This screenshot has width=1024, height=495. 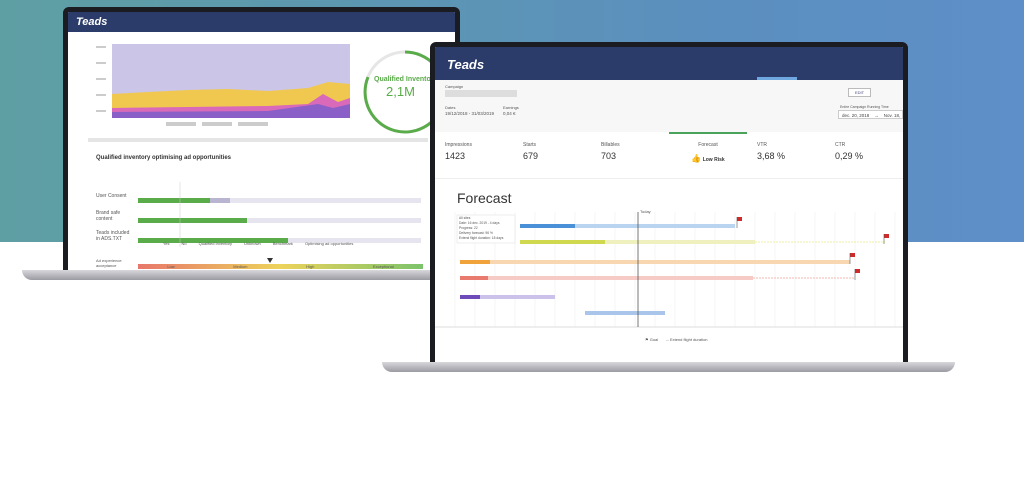 I want to click on tab: Billables 703, so click(x=630, y=155).